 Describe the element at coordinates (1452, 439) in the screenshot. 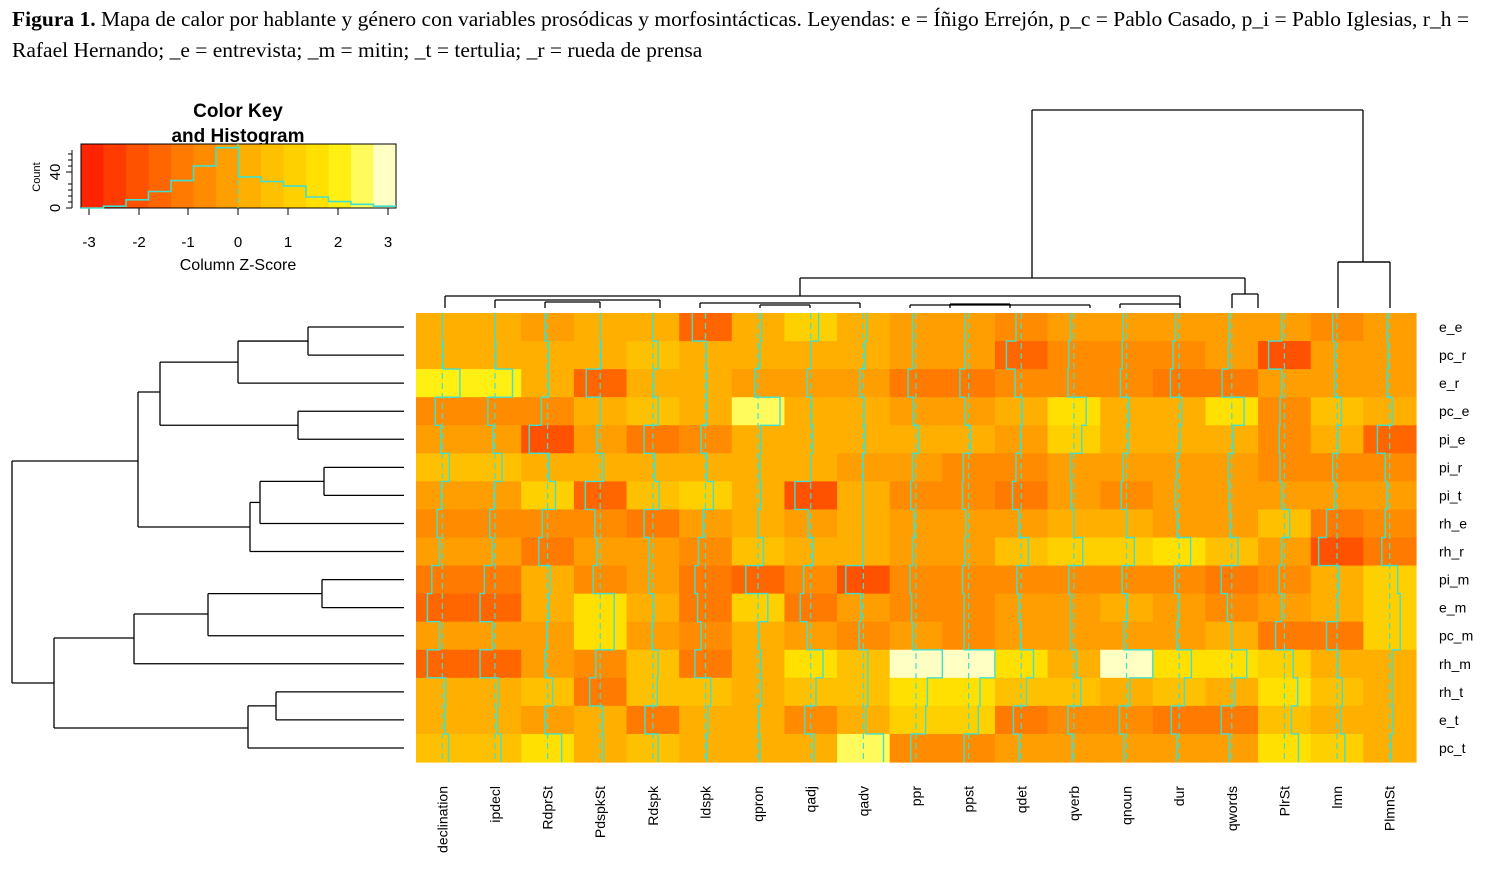

I see `row-label: pi_e` at that location.